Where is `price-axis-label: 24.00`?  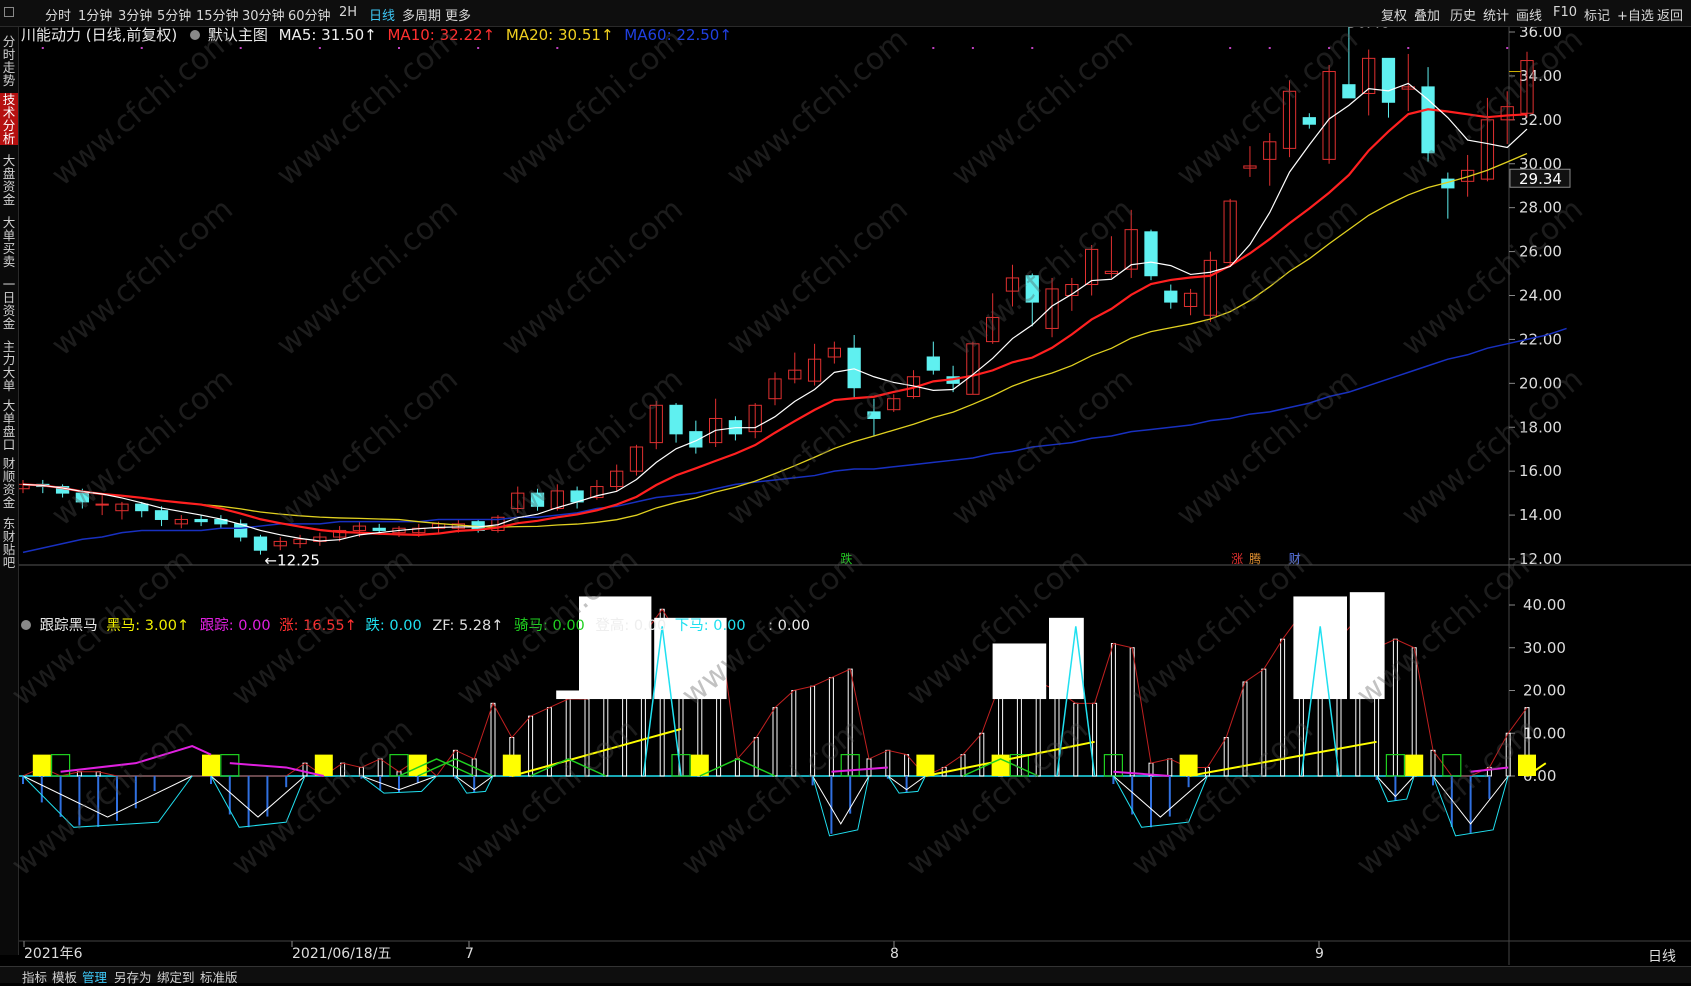 price-axis-label: 24.00 is located at coordinates (1540, 296).